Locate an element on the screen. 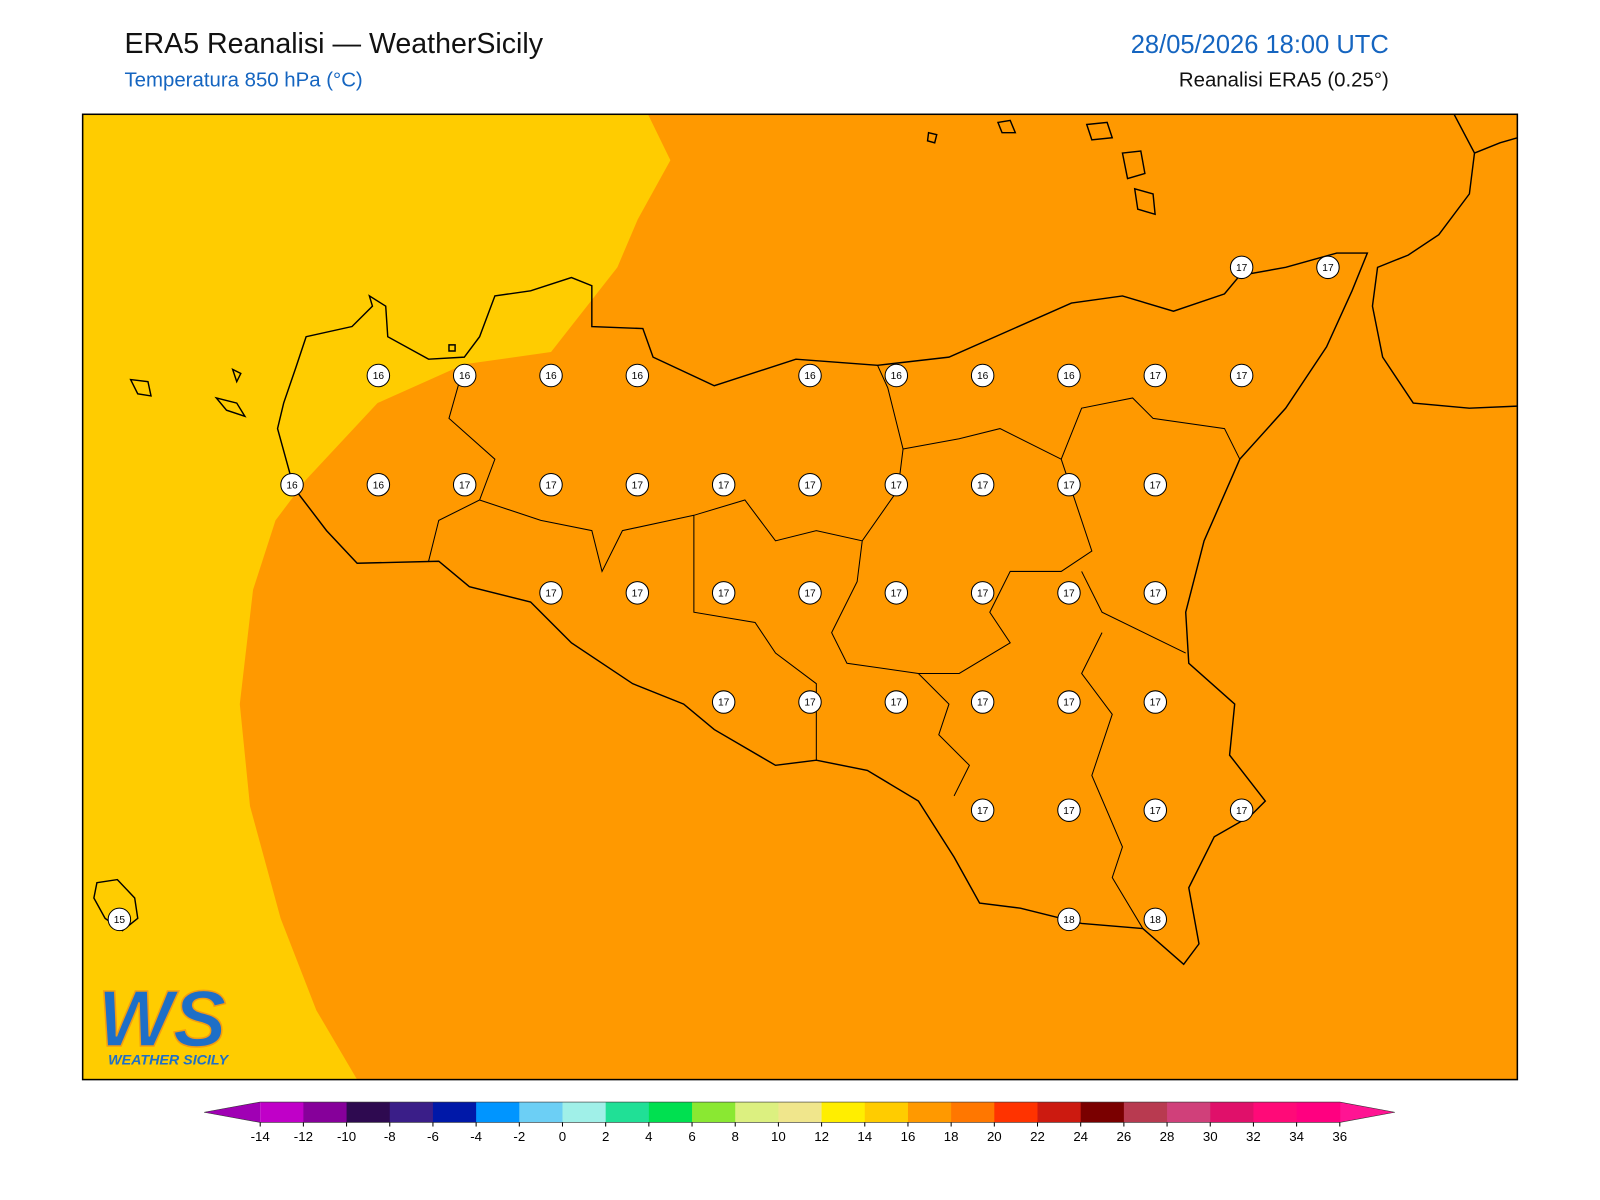 The width and height of the screenshot is (1600, 1200). subtitle: Temperatura 850 hPa (°C) is located at coordinates (243, 81).